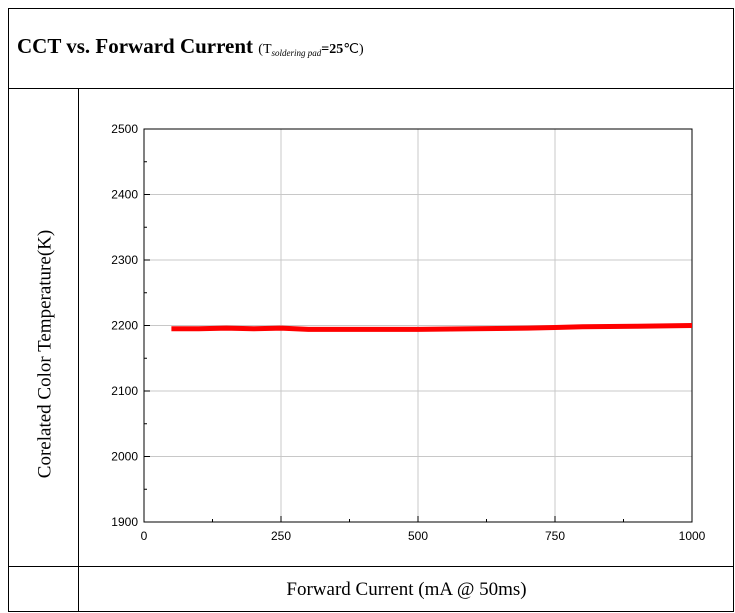 The height and width of the screenshot is (613, 735). I want to click on y-tick-label: 2000, so click(124, 457).